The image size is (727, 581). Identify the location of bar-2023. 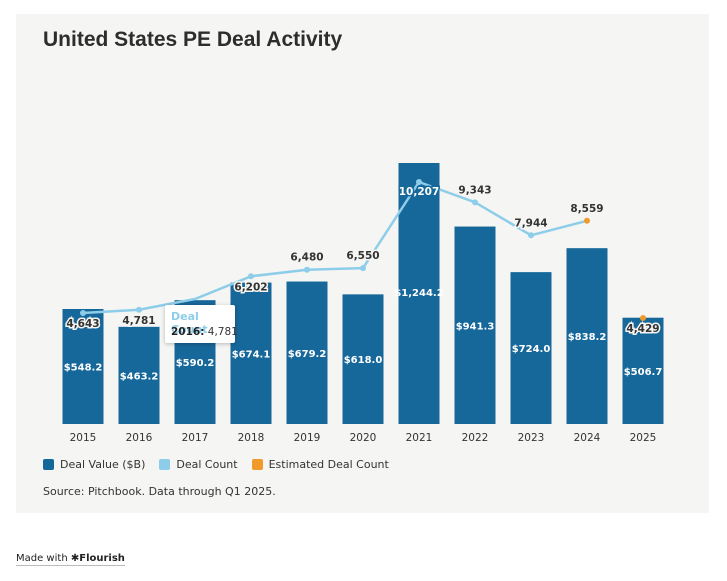
(531, 348).